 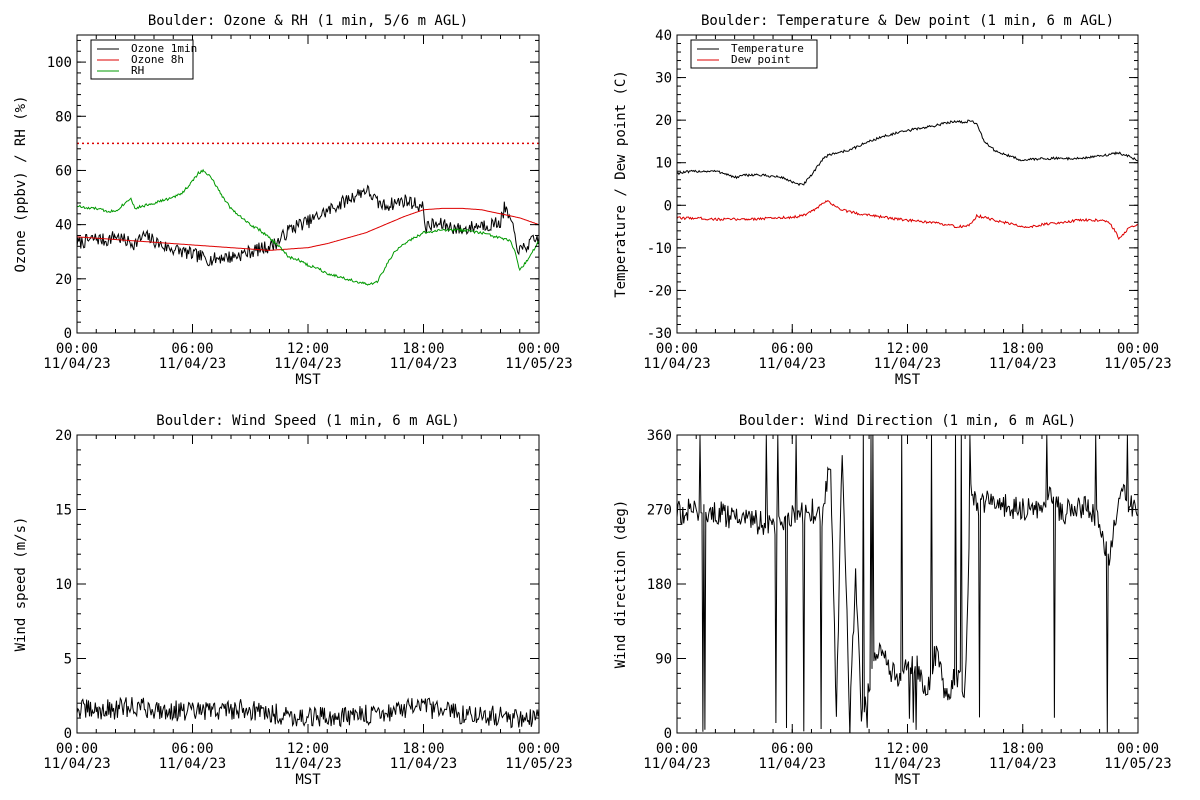 I want to click on y-tick-label: -20, so click(x=659, y=291).